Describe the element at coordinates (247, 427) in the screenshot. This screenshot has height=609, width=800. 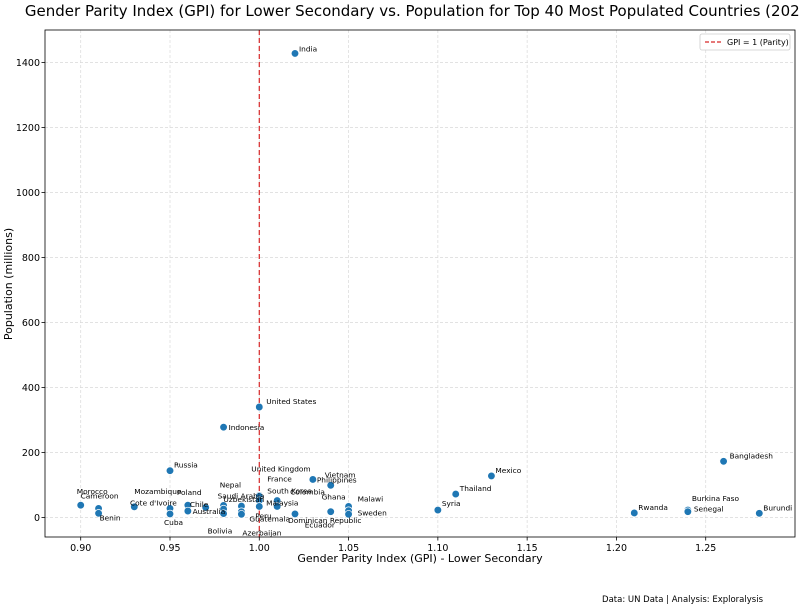
I see `point-label: Indonesia` at that location.